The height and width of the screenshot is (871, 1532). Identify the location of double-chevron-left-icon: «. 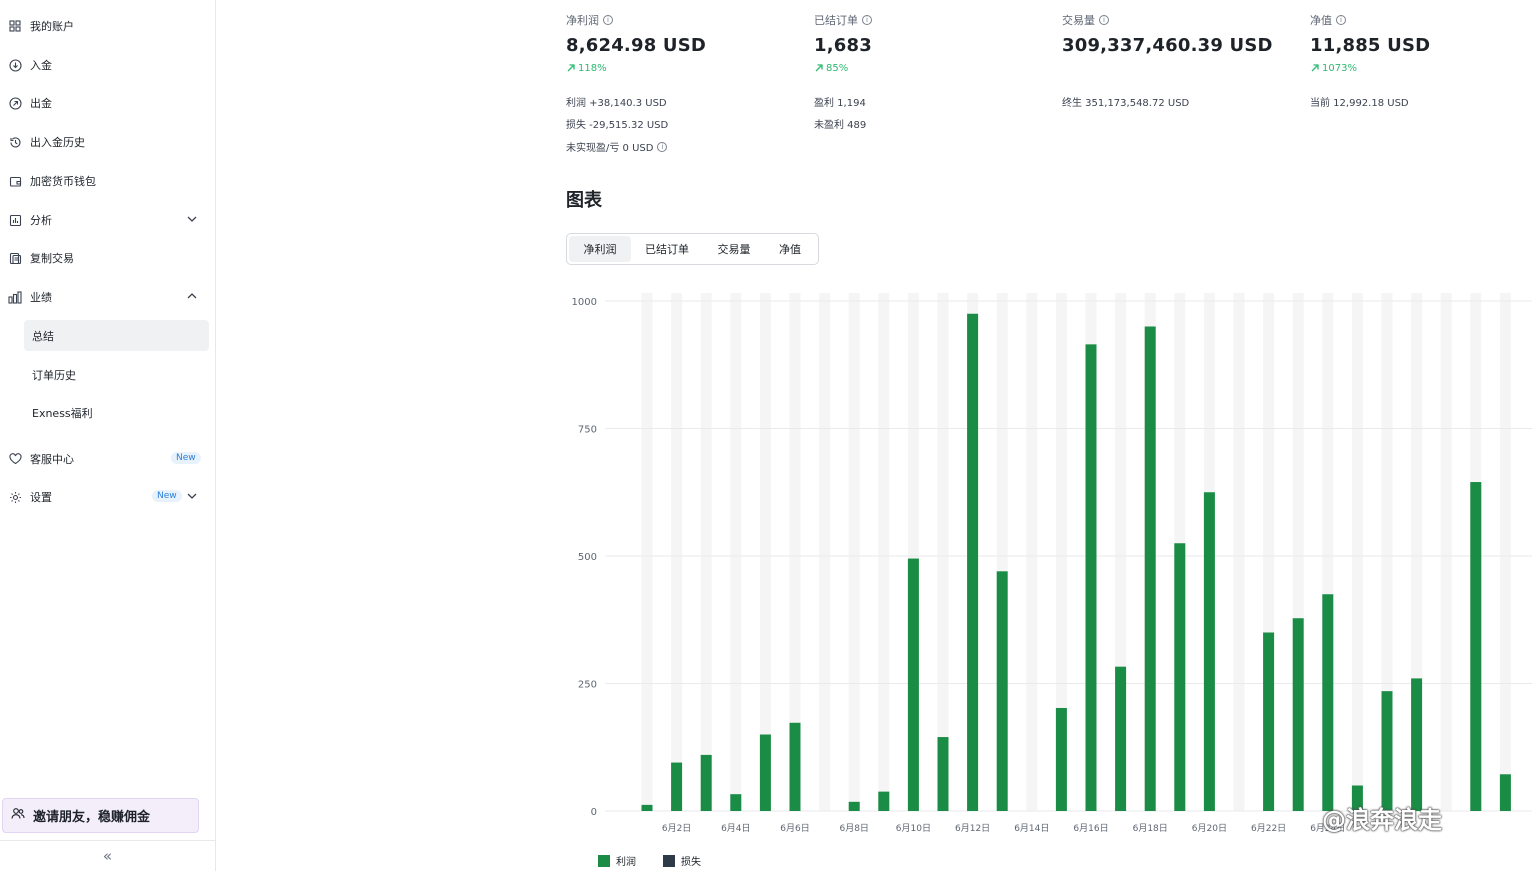
(107, 856).